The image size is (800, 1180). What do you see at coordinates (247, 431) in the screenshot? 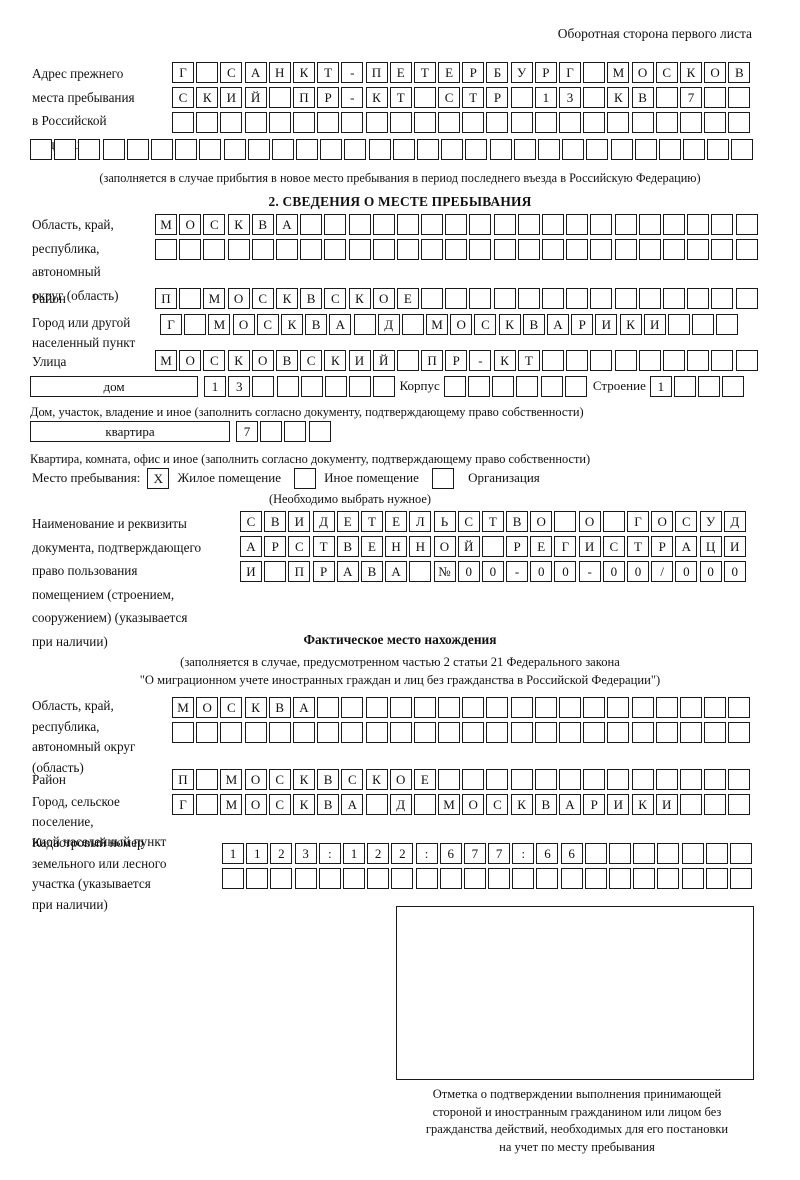
I see `kvartira-value-boxes-cell-1: 7` at bounding box center [247, 431].